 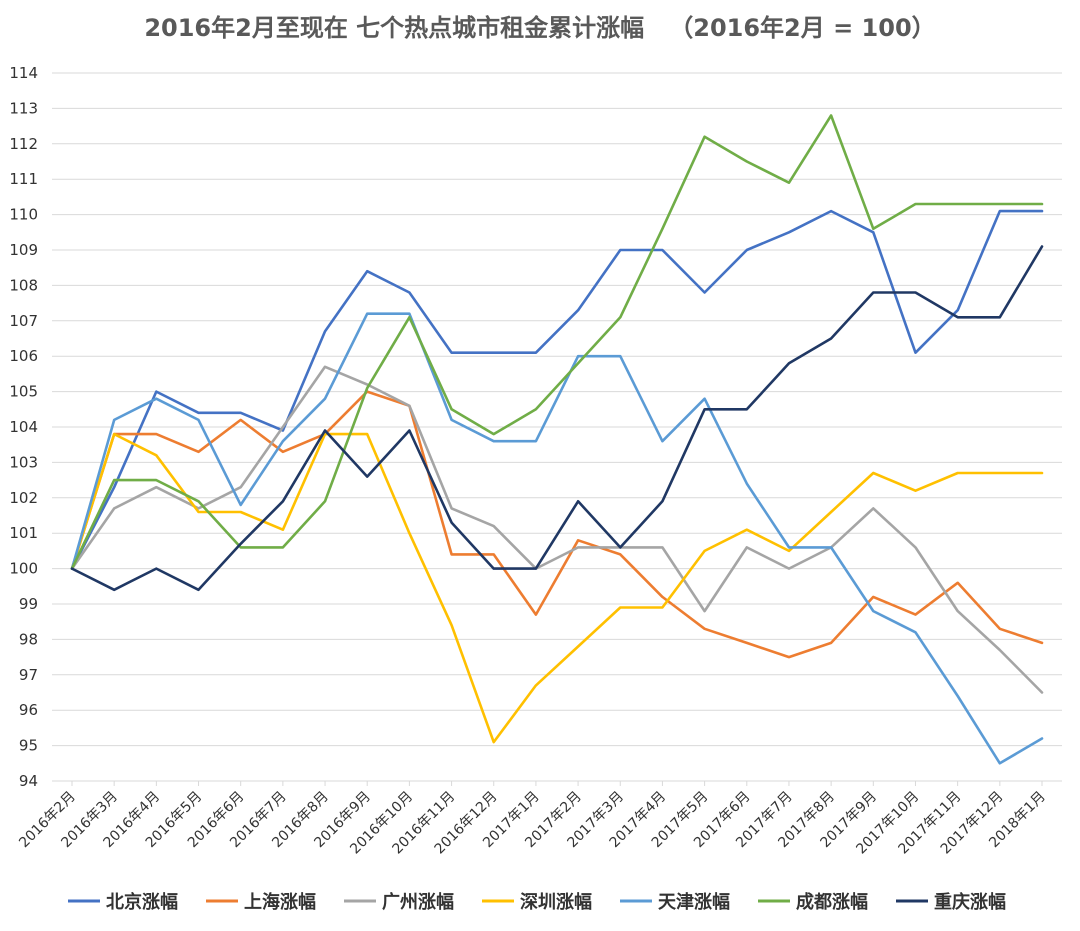 I want to click on y-tick-label: 106, so click(x=23, y=356).